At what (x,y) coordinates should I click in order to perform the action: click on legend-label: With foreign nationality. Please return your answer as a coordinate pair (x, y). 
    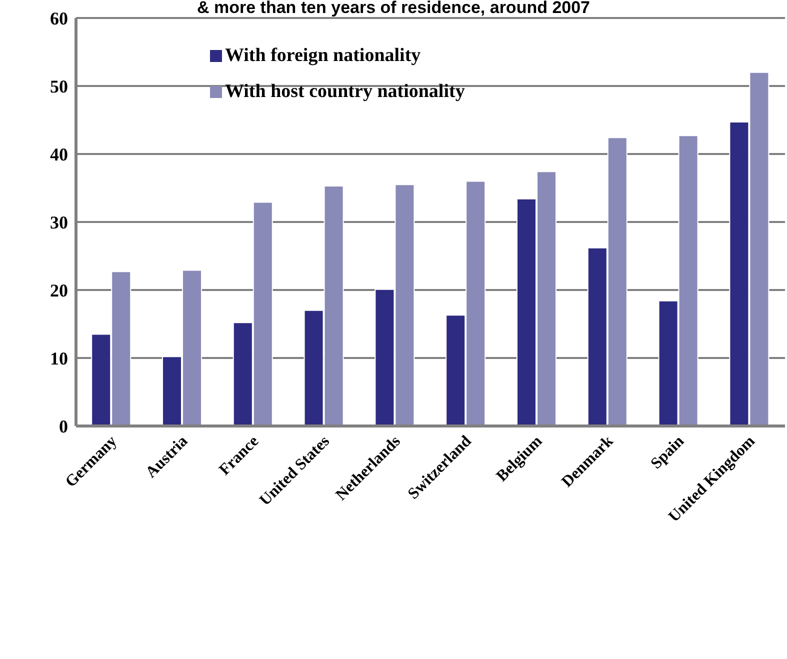
    Looking at the image, I should click on (323, 56).